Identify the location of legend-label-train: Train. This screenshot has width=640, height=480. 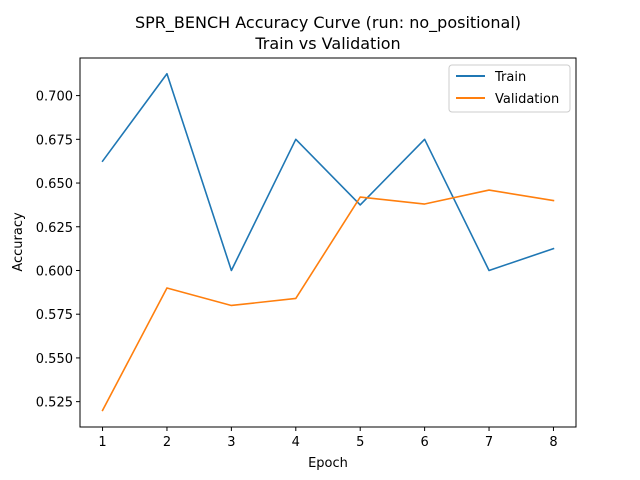
(510, 77).